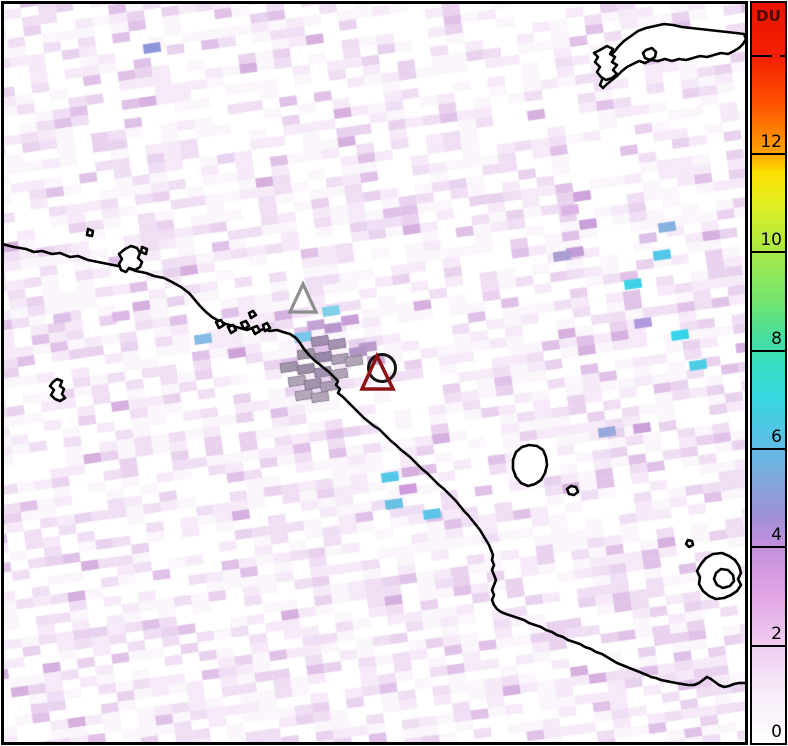  I want to click on colorbar-tick-label: 0, so click(776, 732).